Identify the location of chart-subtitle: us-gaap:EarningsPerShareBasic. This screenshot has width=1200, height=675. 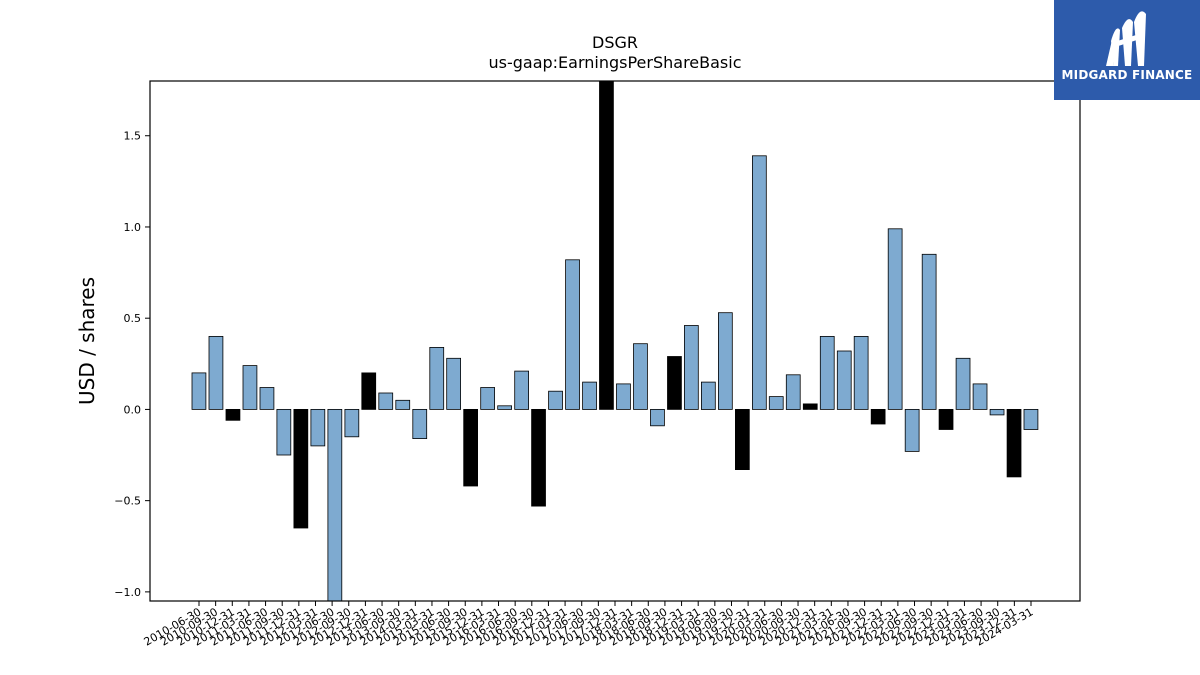
(614, 62).